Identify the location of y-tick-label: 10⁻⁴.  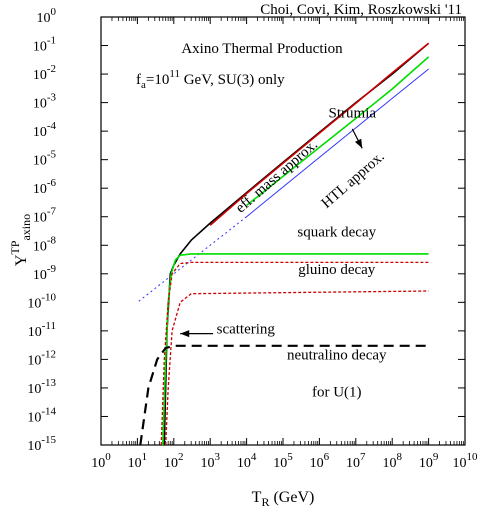
(45, 130).